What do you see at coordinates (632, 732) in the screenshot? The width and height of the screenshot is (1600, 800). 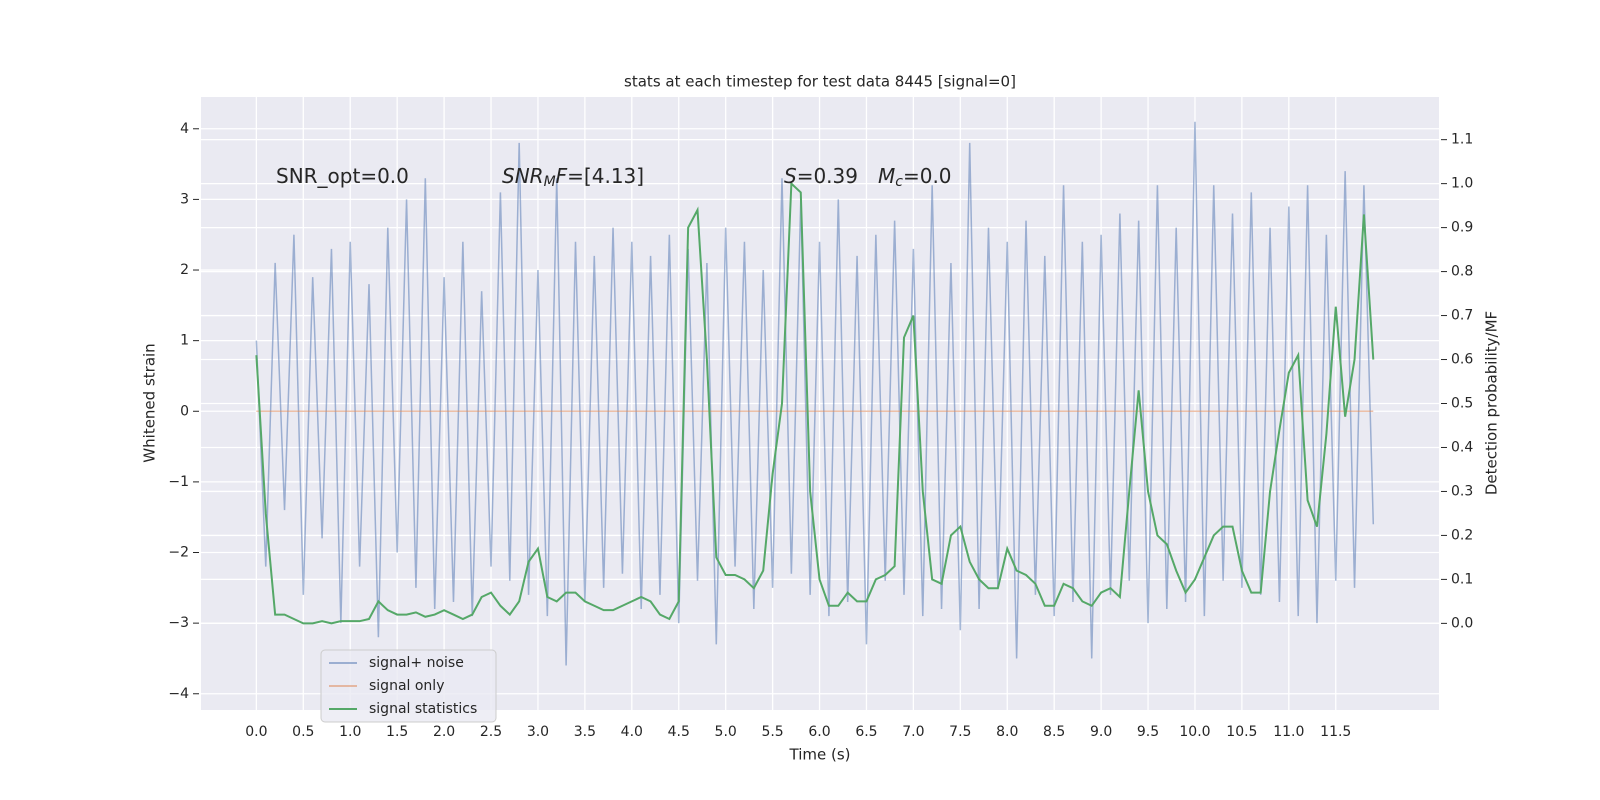 I see `x-tick-label: 4.0` at bounding box center [632, 732].